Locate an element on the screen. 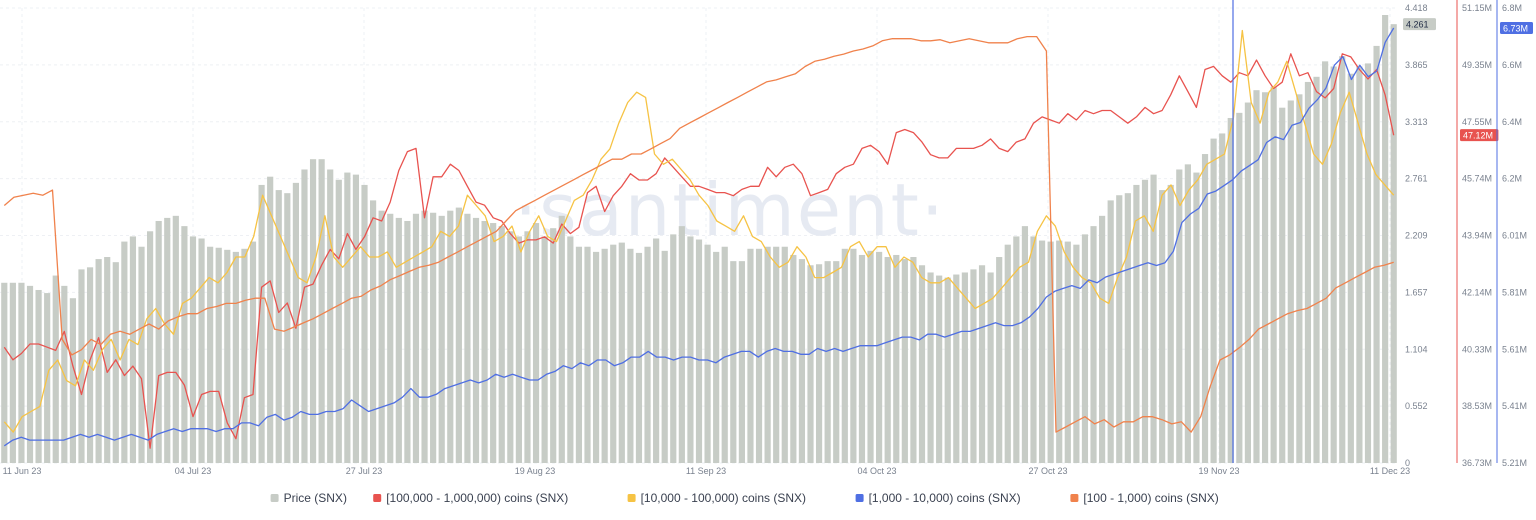 The width and height of the screenshot is (1536, 520). current-value-label: 6.73M is located at coordinates (1515, 29).